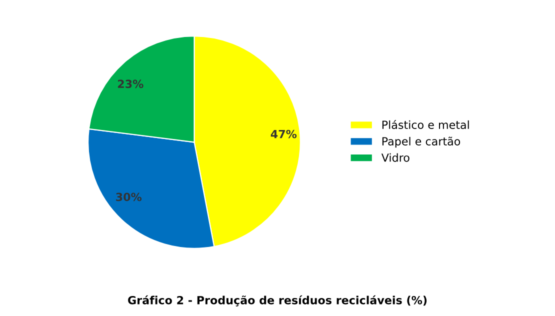 The image size is (555, 316). Describe the element at coordinates (277, 300) in the screenshot. I see `text: Gráfico 2 - Produção de resíduos recicláveis (%)` at that location.